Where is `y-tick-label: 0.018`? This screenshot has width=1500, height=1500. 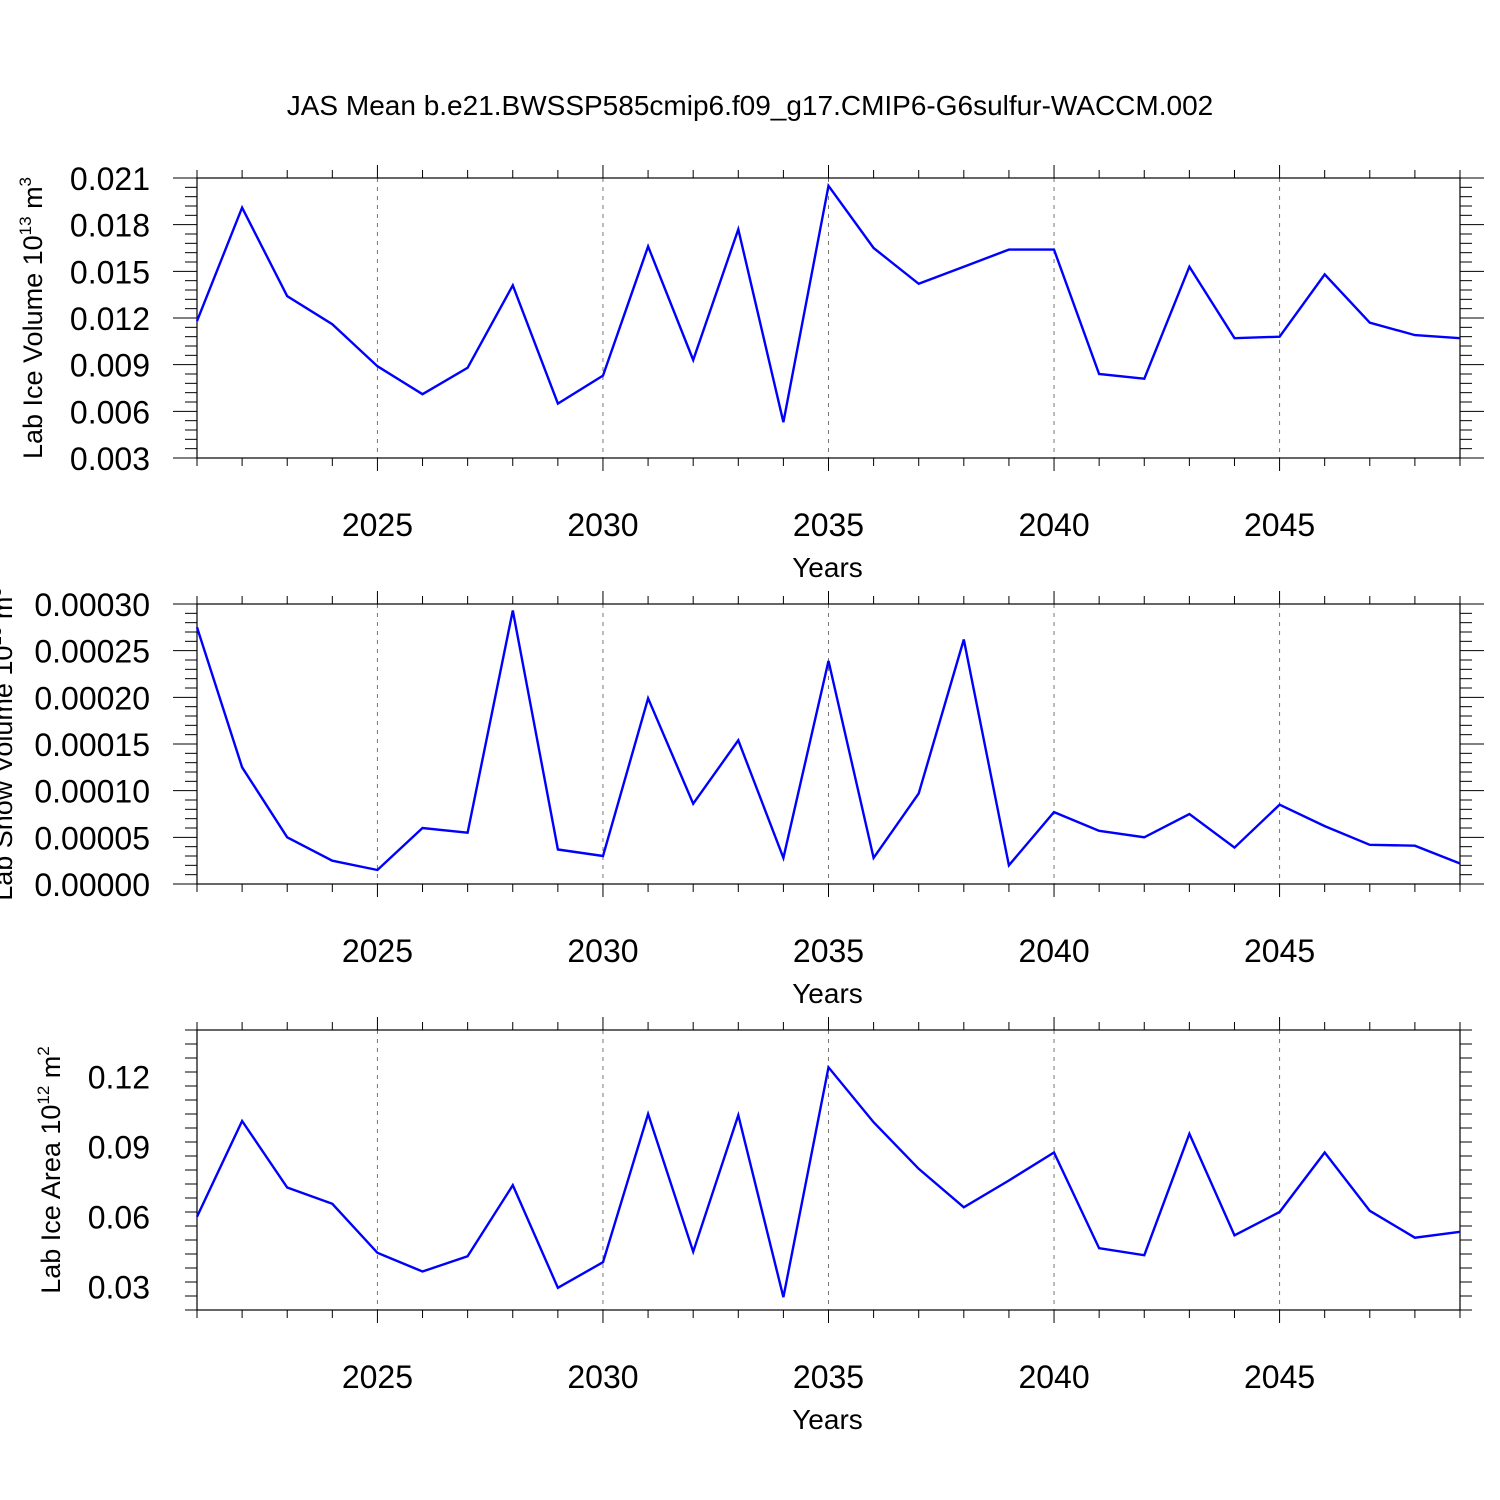 y-tick-label: 0.018 is located at coordinates (110, 226).